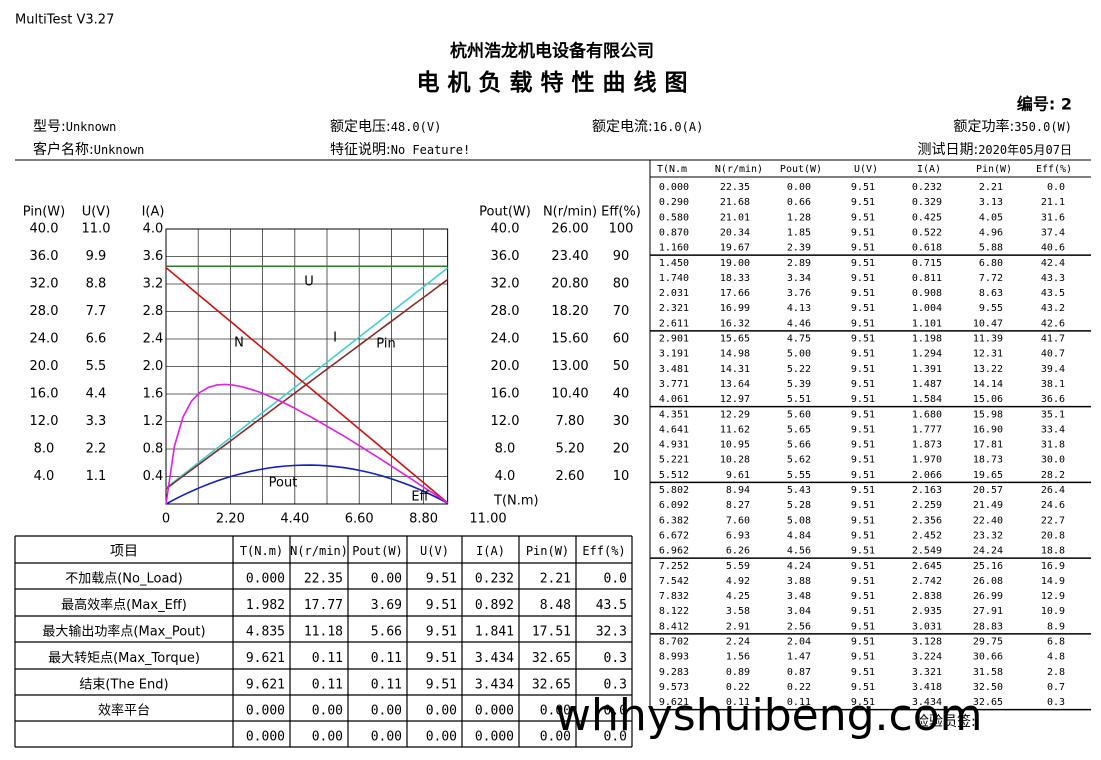 This screenshot has height=760, width=1101. Describe the element at coordinates (674, 611) in the screenshot. I see `table-cell: 8.122` at that location.